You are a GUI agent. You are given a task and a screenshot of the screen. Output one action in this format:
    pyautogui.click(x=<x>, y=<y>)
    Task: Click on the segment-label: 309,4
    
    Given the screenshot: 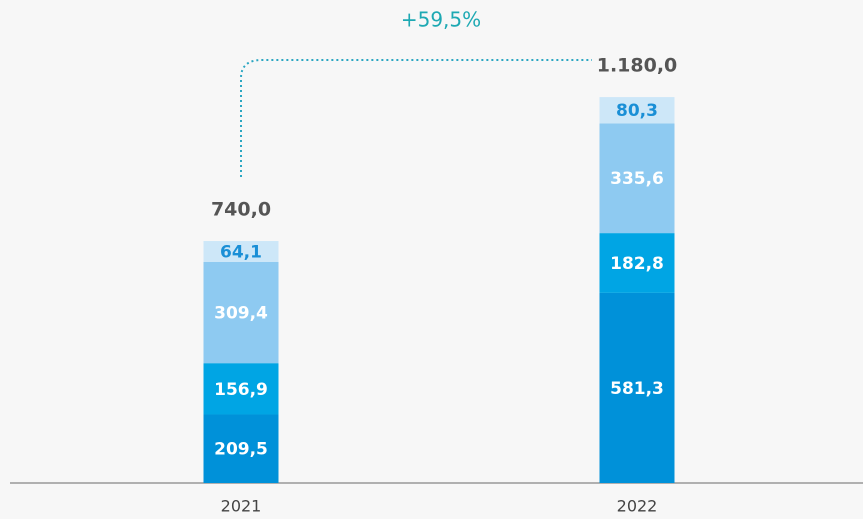 What is the action you would take?
    pyautogui.click(x=241, y=314)
    